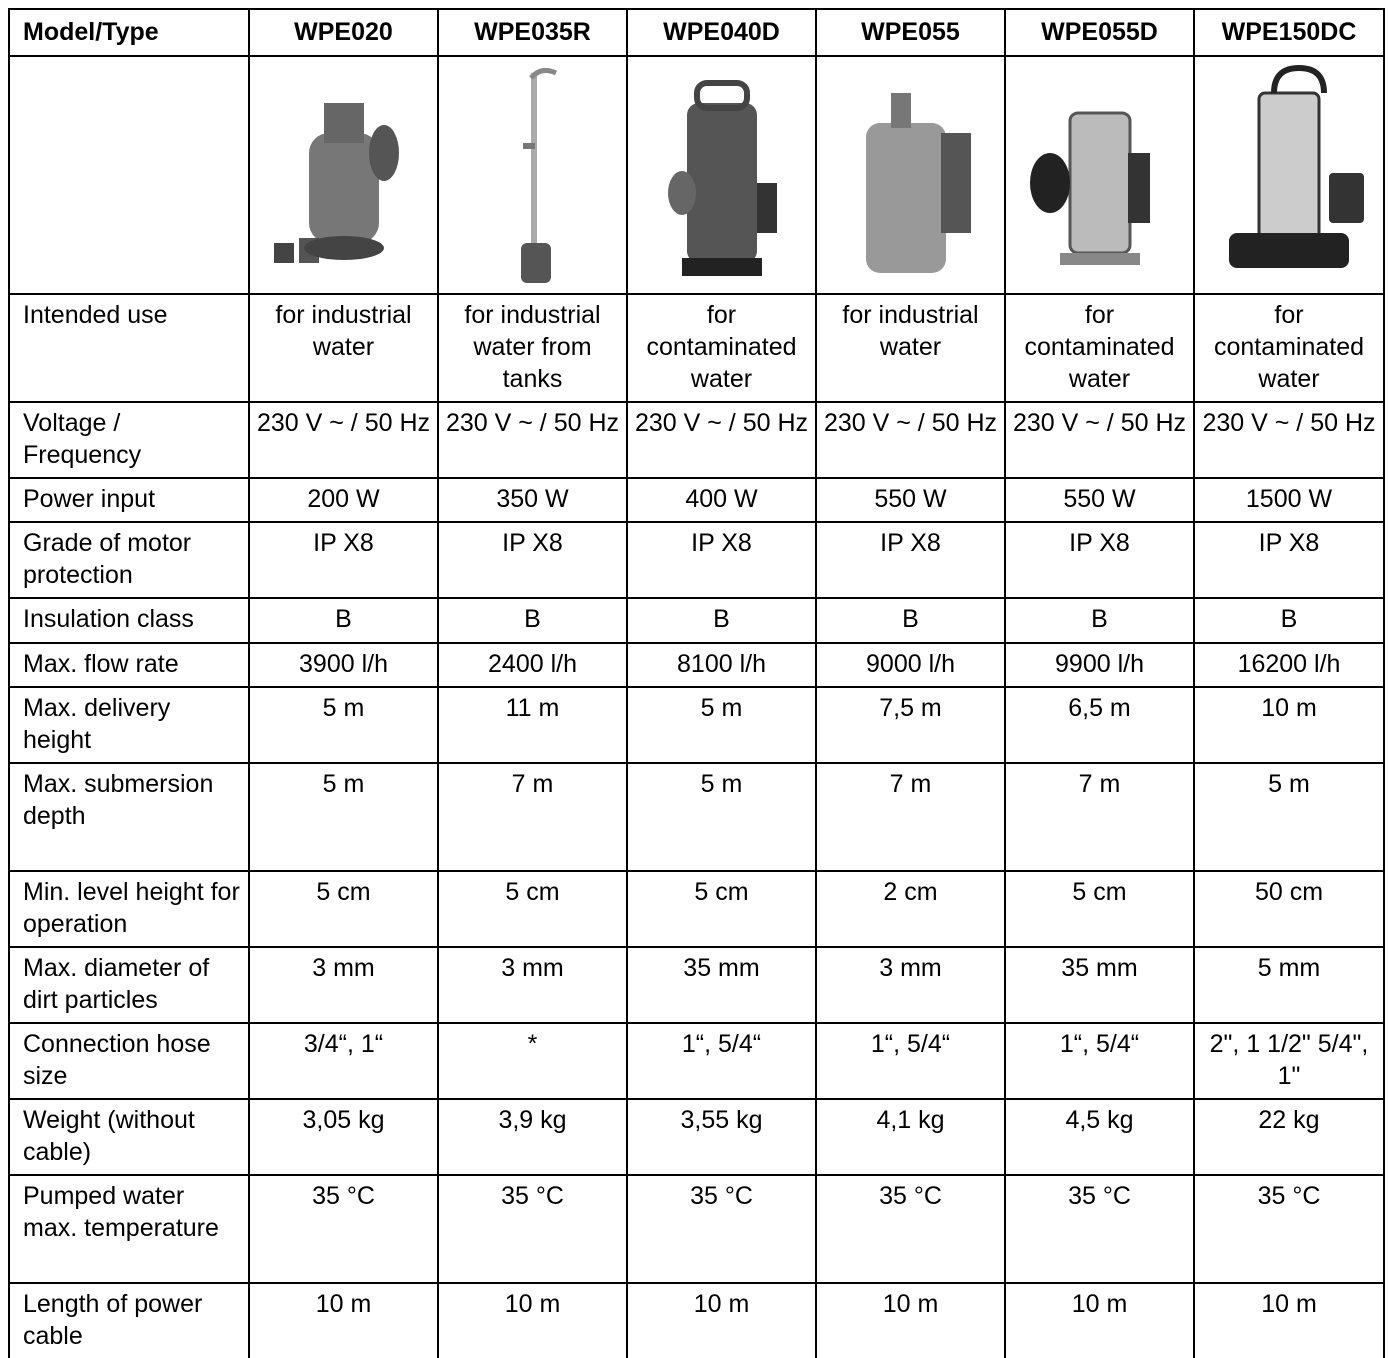 This screenshot has height=1358, width=1389. Describe the element at coordinates (1289, 1137) in the screenshot. I see `cell: 22 kg` at that location.